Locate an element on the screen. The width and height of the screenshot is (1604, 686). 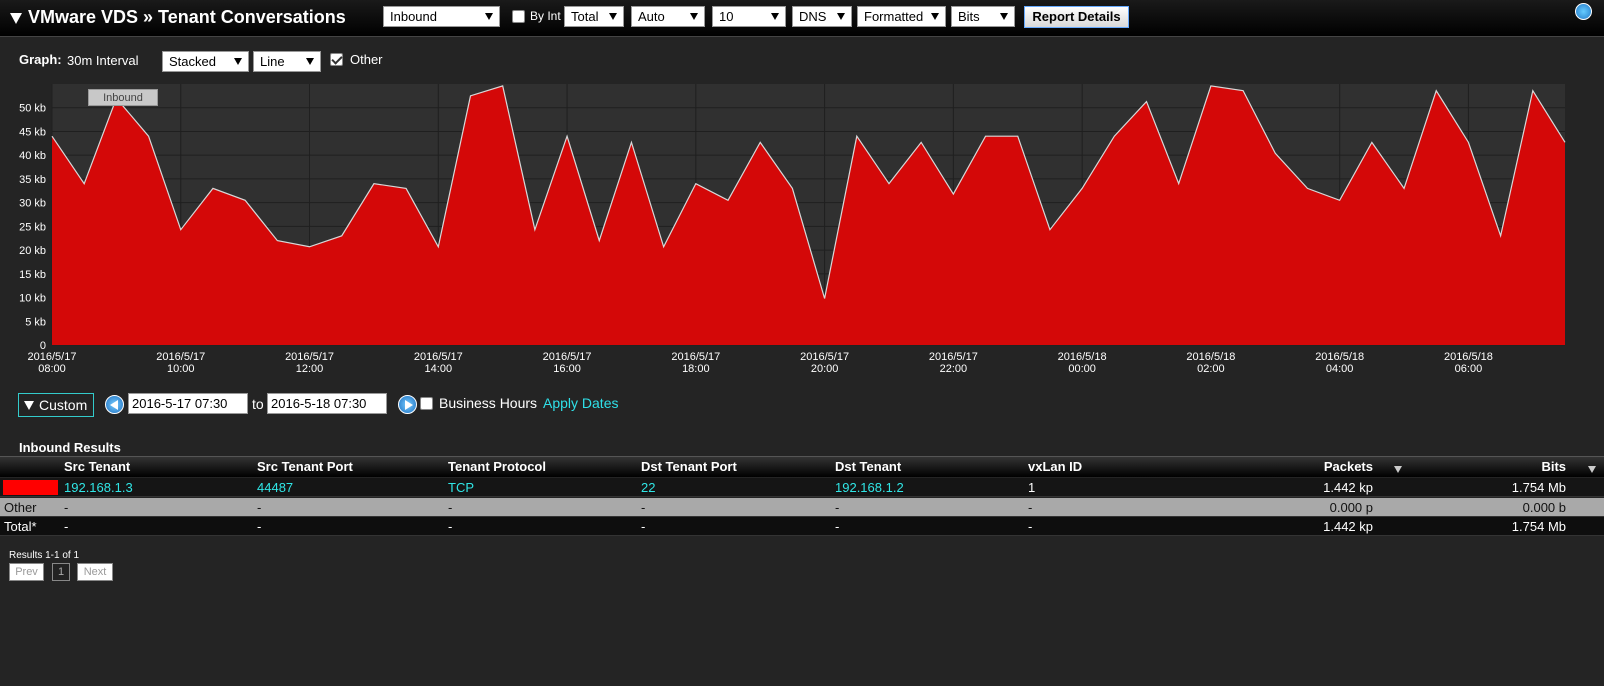
table-cell: 22 is located at coordinates (648, 487).